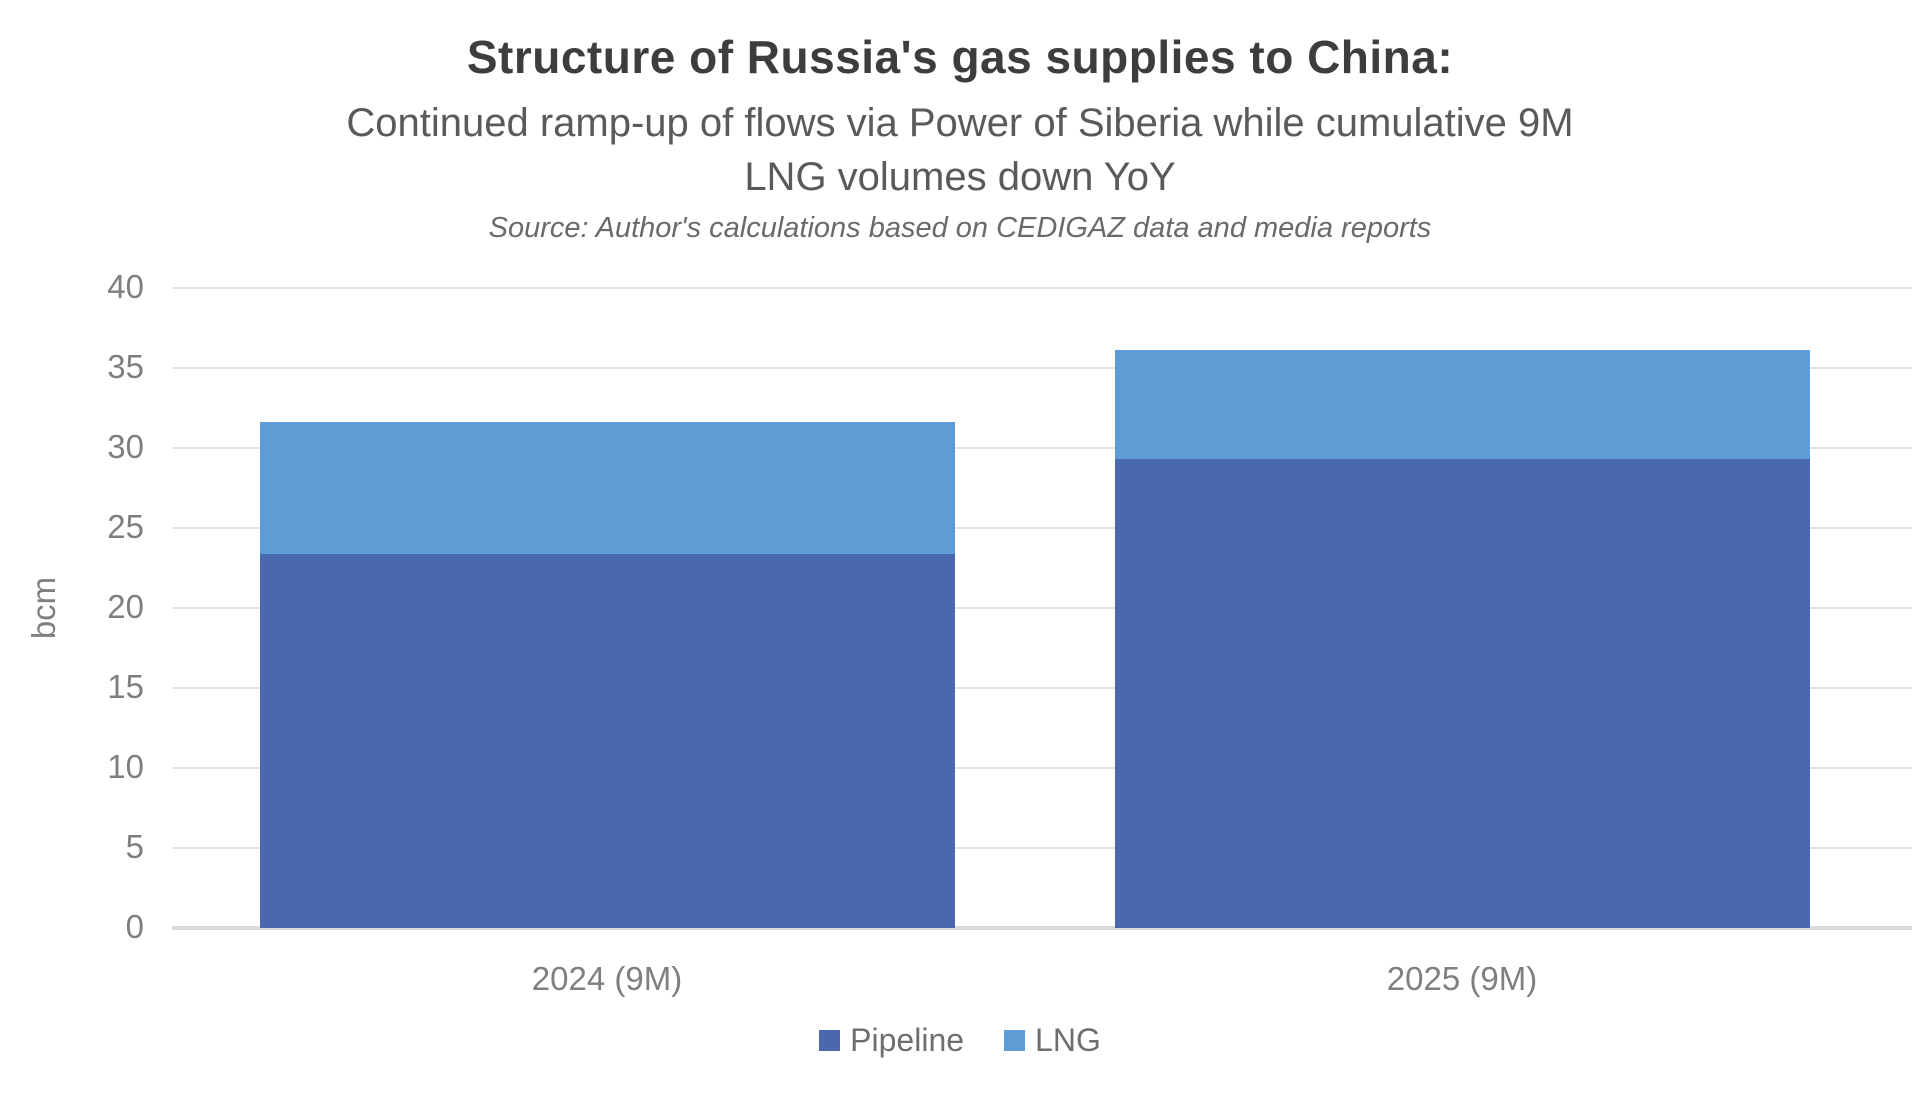 The height and width of the screenshot is (1097, 1920). Describe the element at coordinates (607, 488) in the screenshot. I see `bar-lng-2024-9m-` at that location.